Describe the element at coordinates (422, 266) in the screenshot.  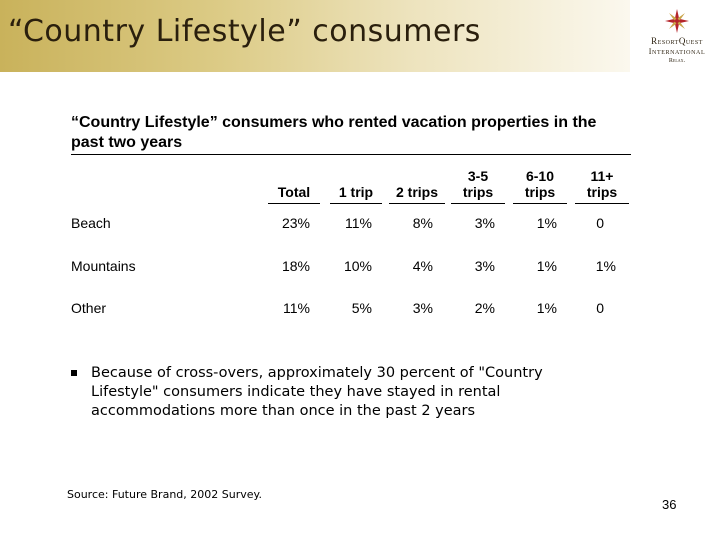
I see `table-cell: 4%` at that location.